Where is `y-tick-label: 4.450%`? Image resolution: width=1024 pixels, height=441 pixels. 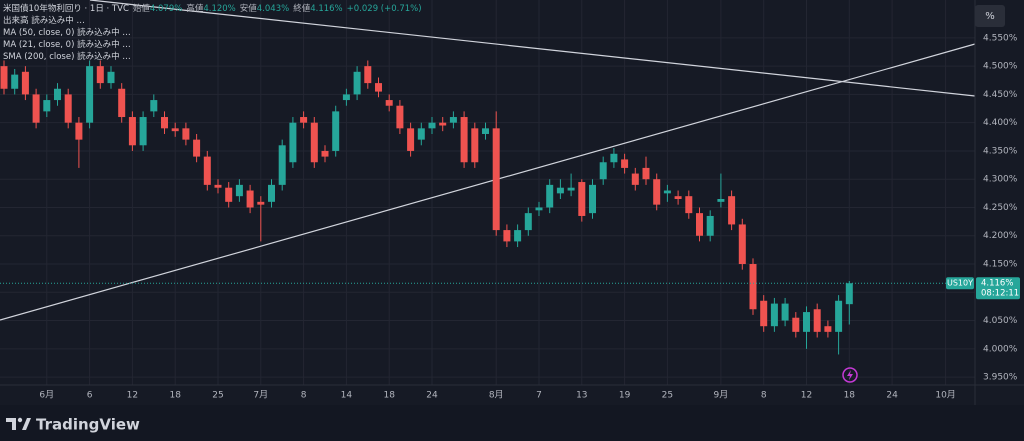
y-tick-label: 4.450% is located at coordinates (1000, 95).